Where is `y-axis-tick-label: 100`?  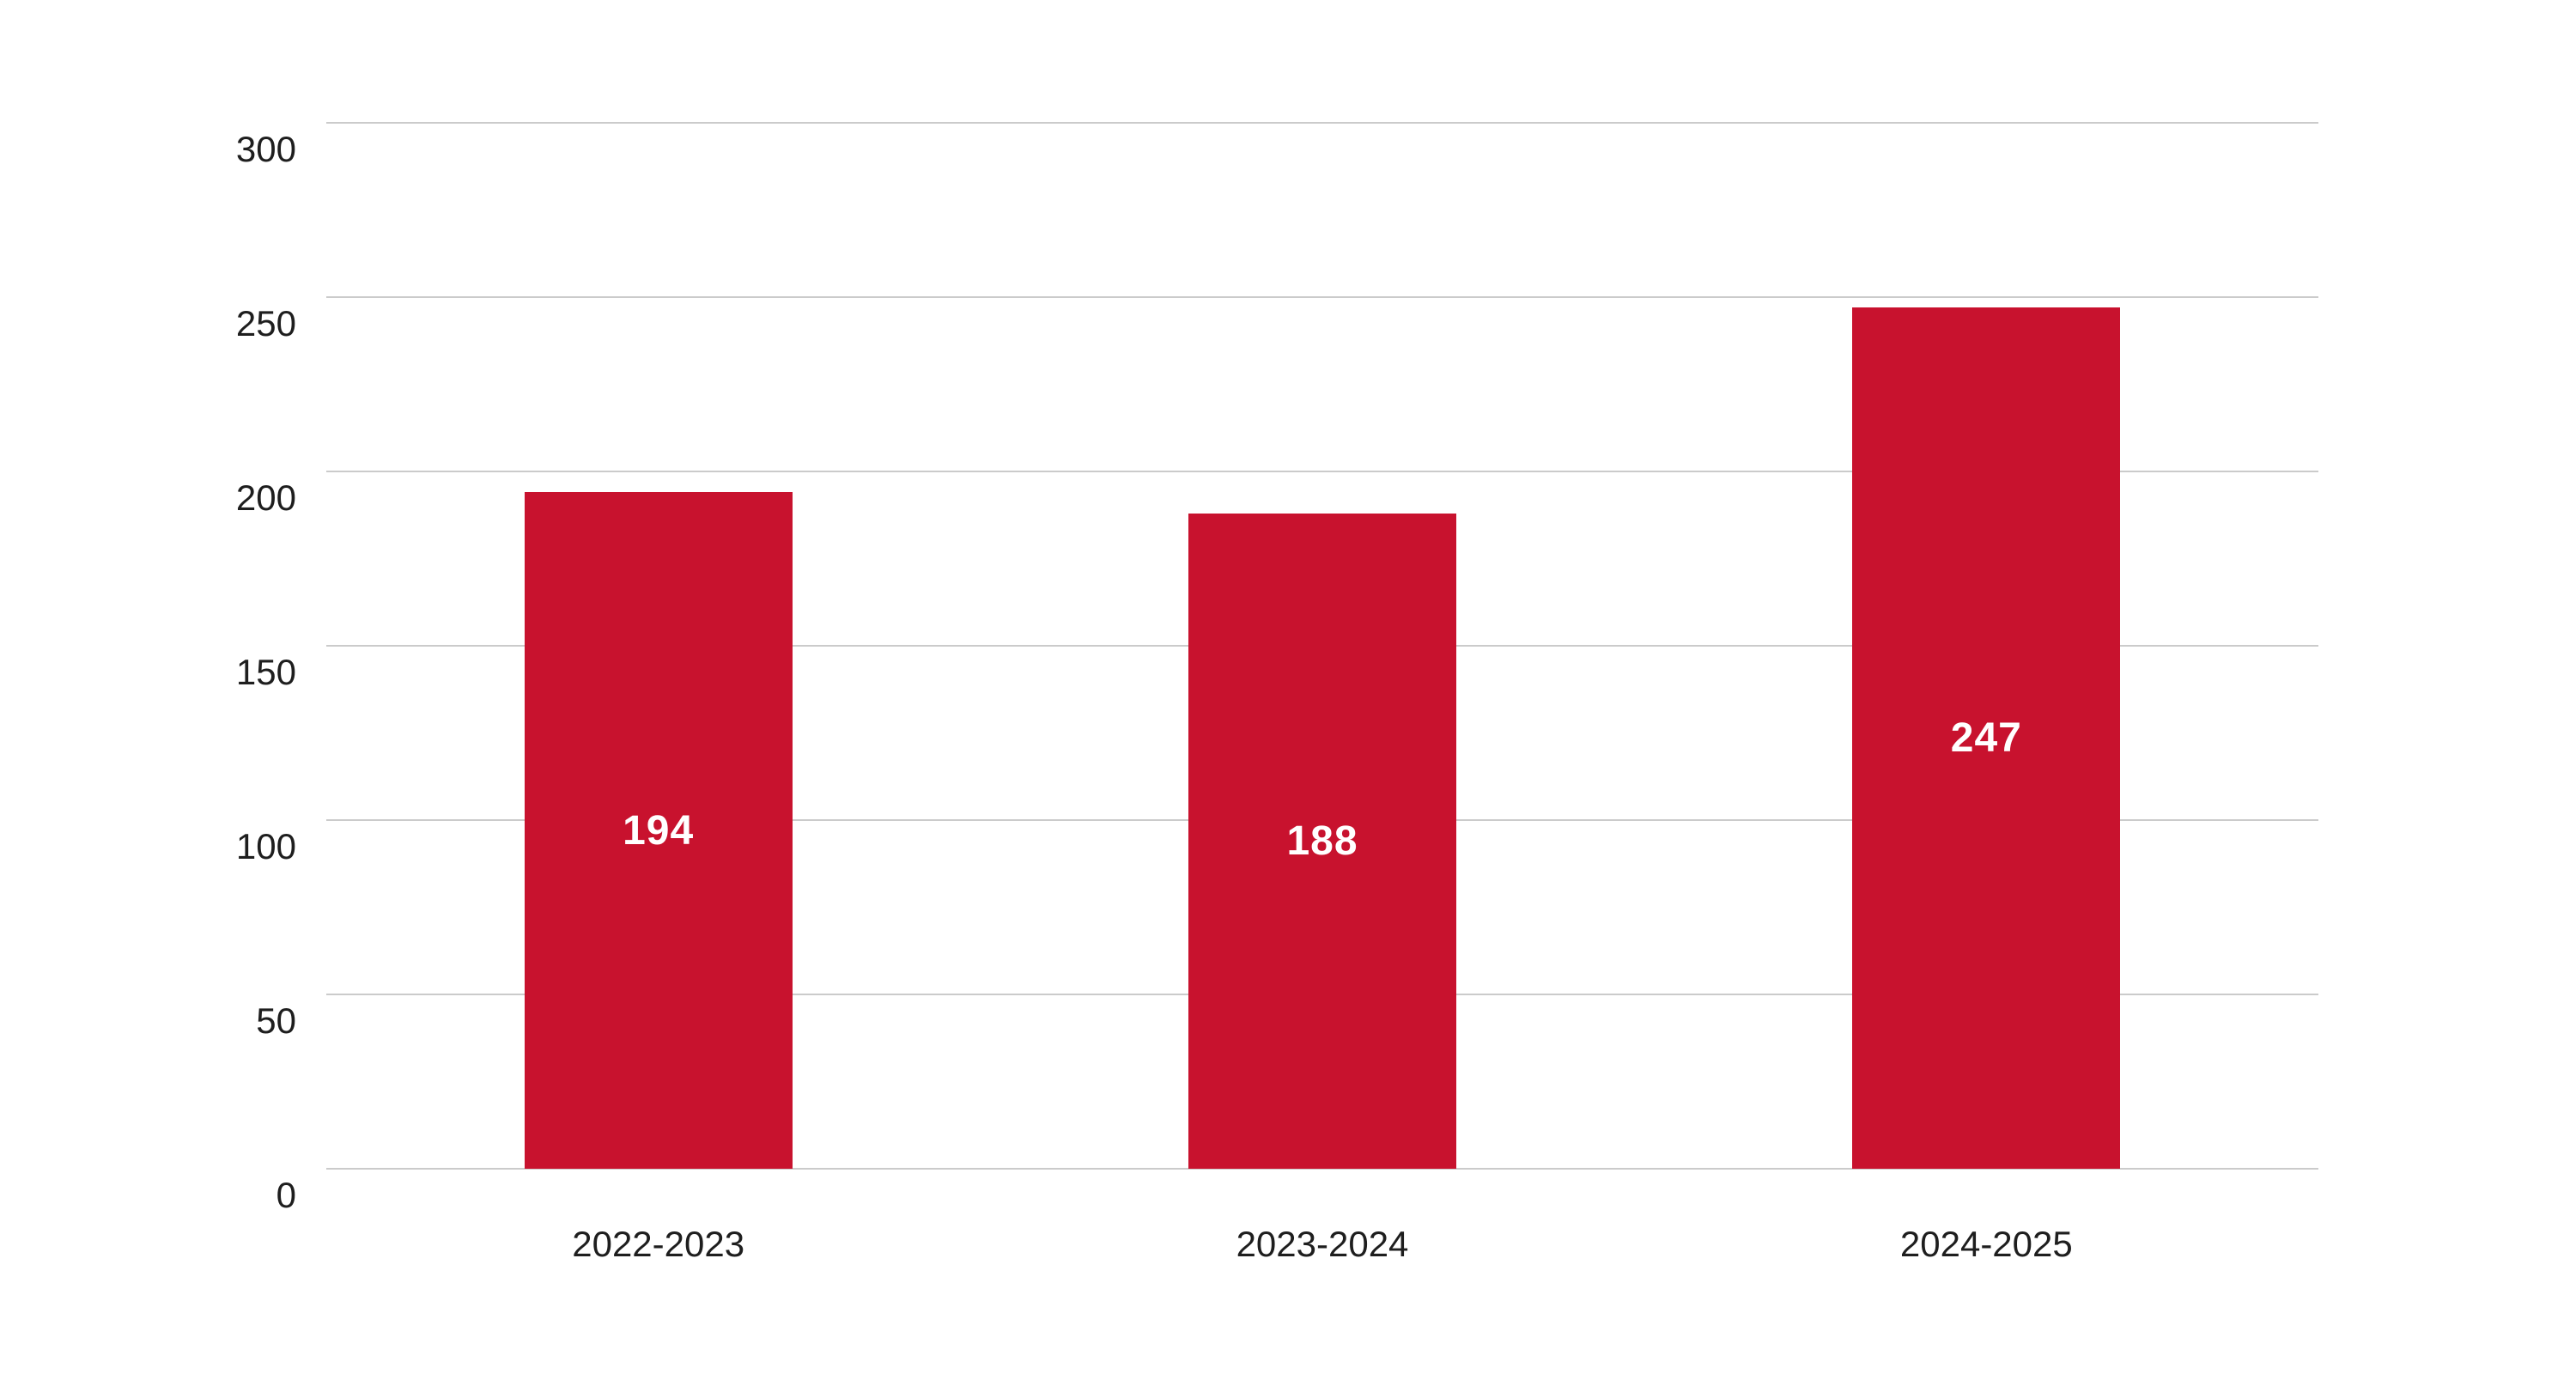 y-axis-tick-label: 100 is located at coordinates (265, 846).